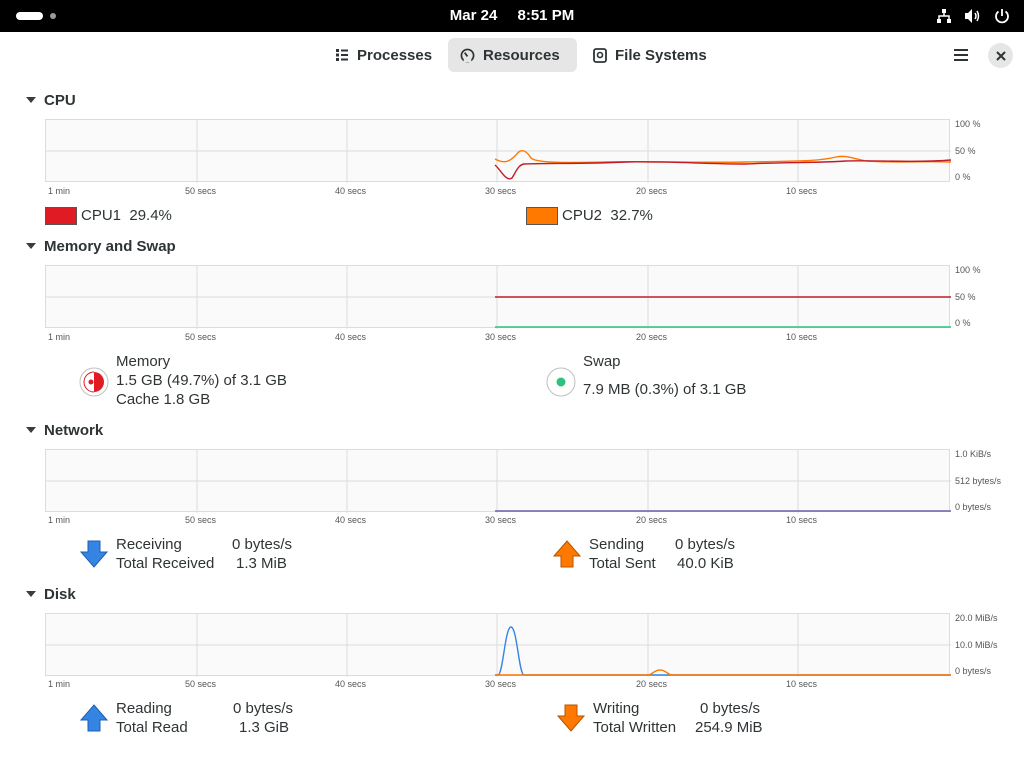 The image size is (1024, 768). What do you see at coordinates (59, 684) in the screenshot?
I see `disk-x-label: 1 min` at bounding box center [59, 684].